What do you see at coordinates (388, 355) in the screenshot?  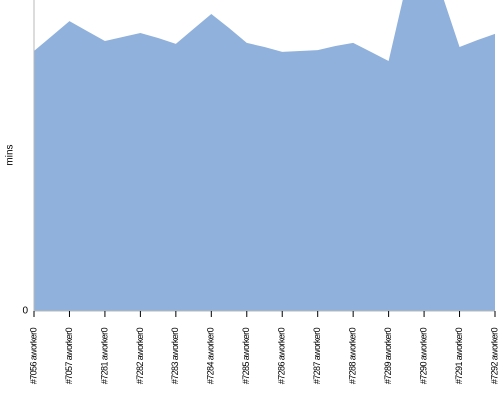 I see `x-tick-label: #7289 aworker0` at bounding box center [388, 355].